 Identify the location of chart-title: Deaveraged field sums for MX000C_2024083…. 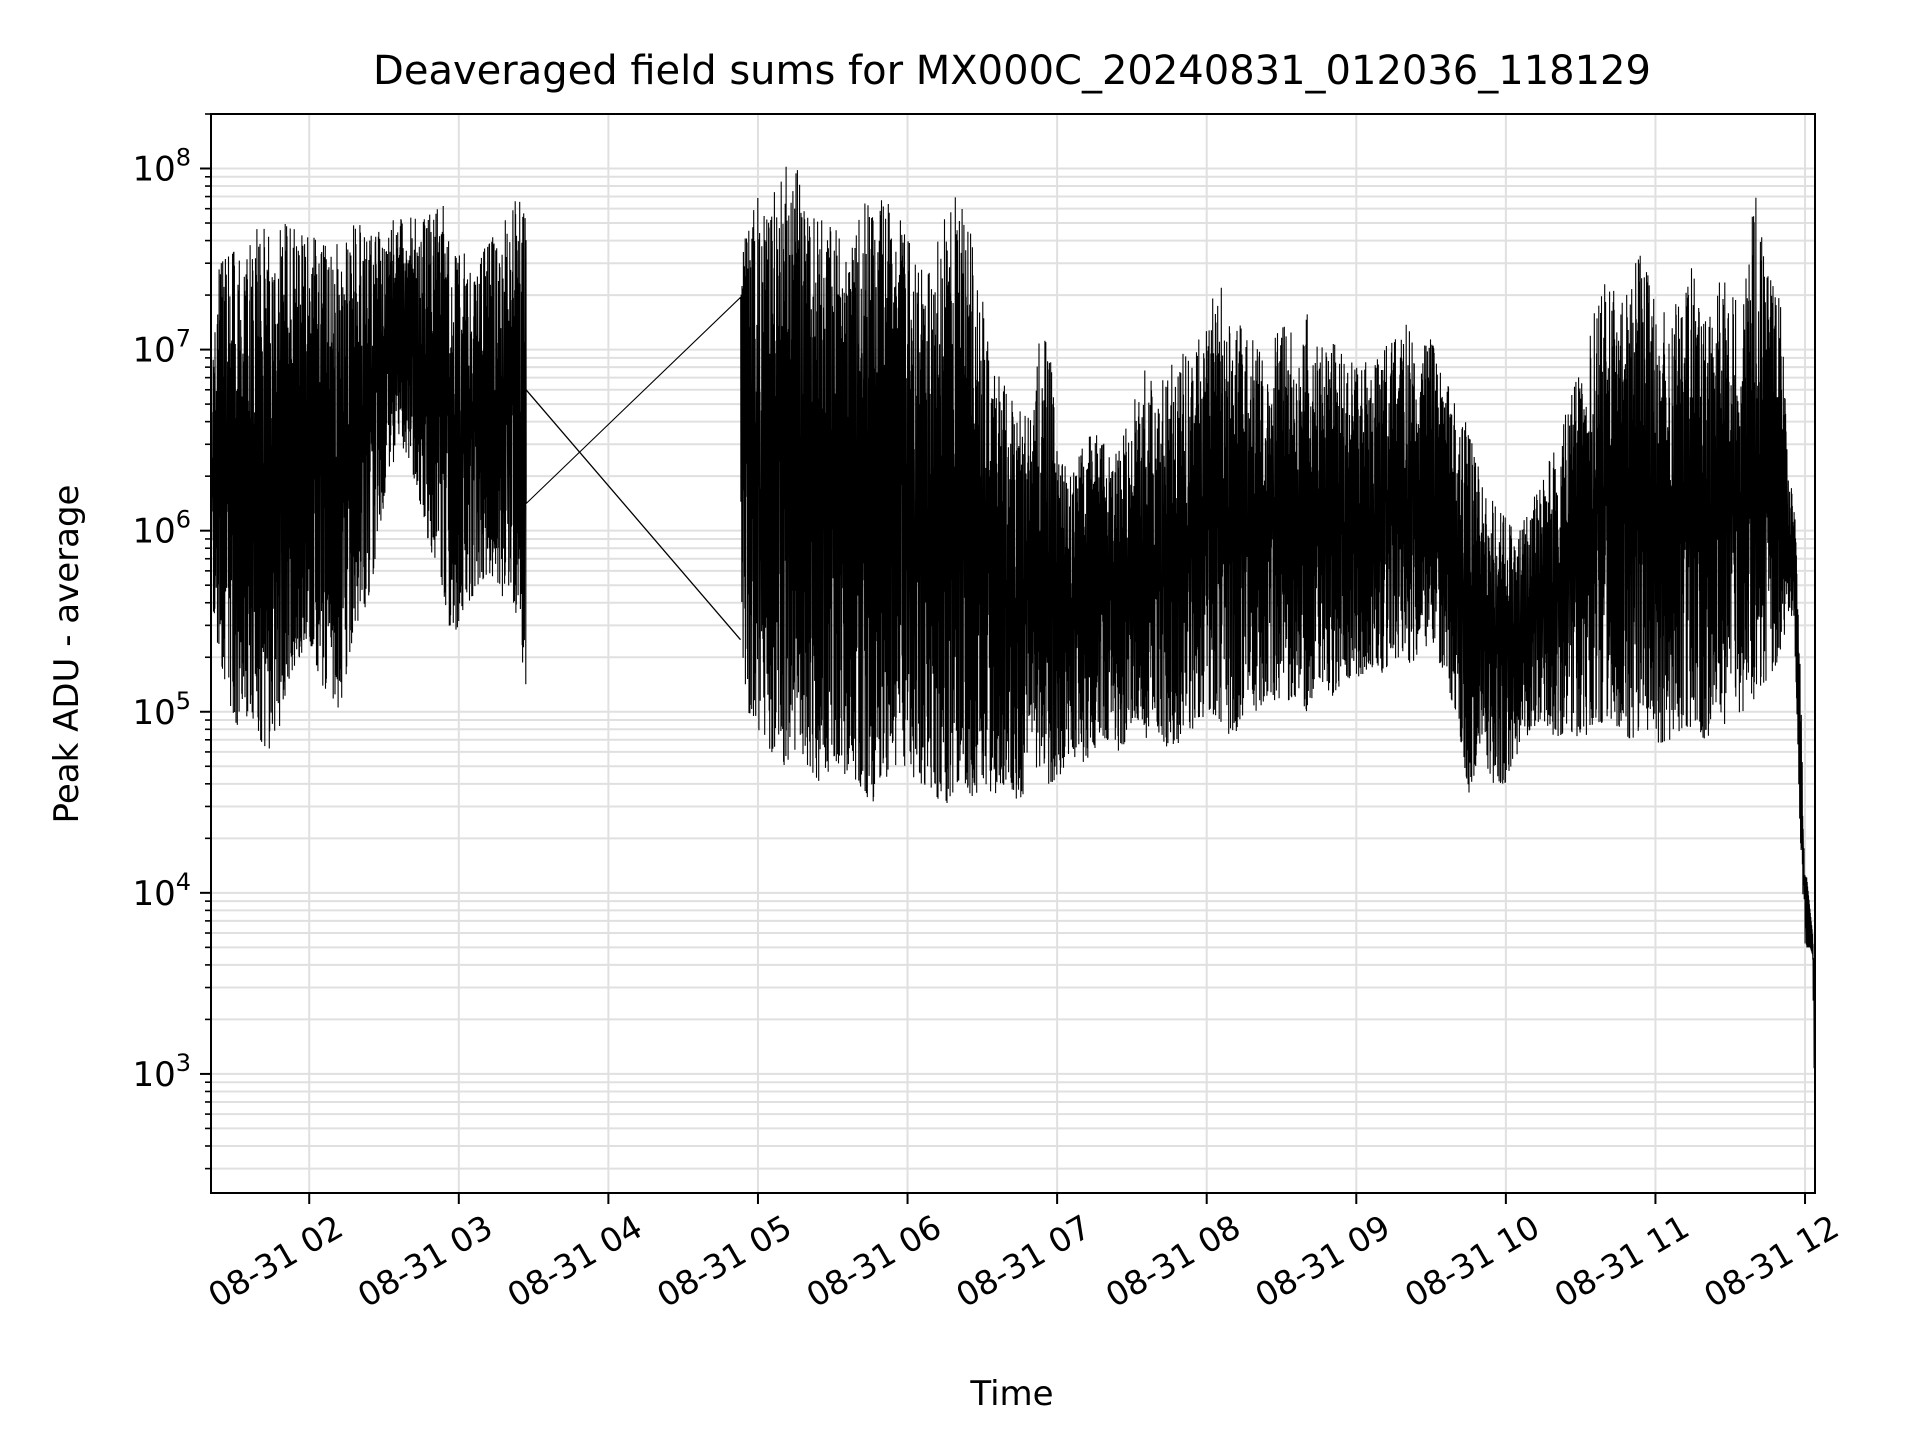
(1012, 71).